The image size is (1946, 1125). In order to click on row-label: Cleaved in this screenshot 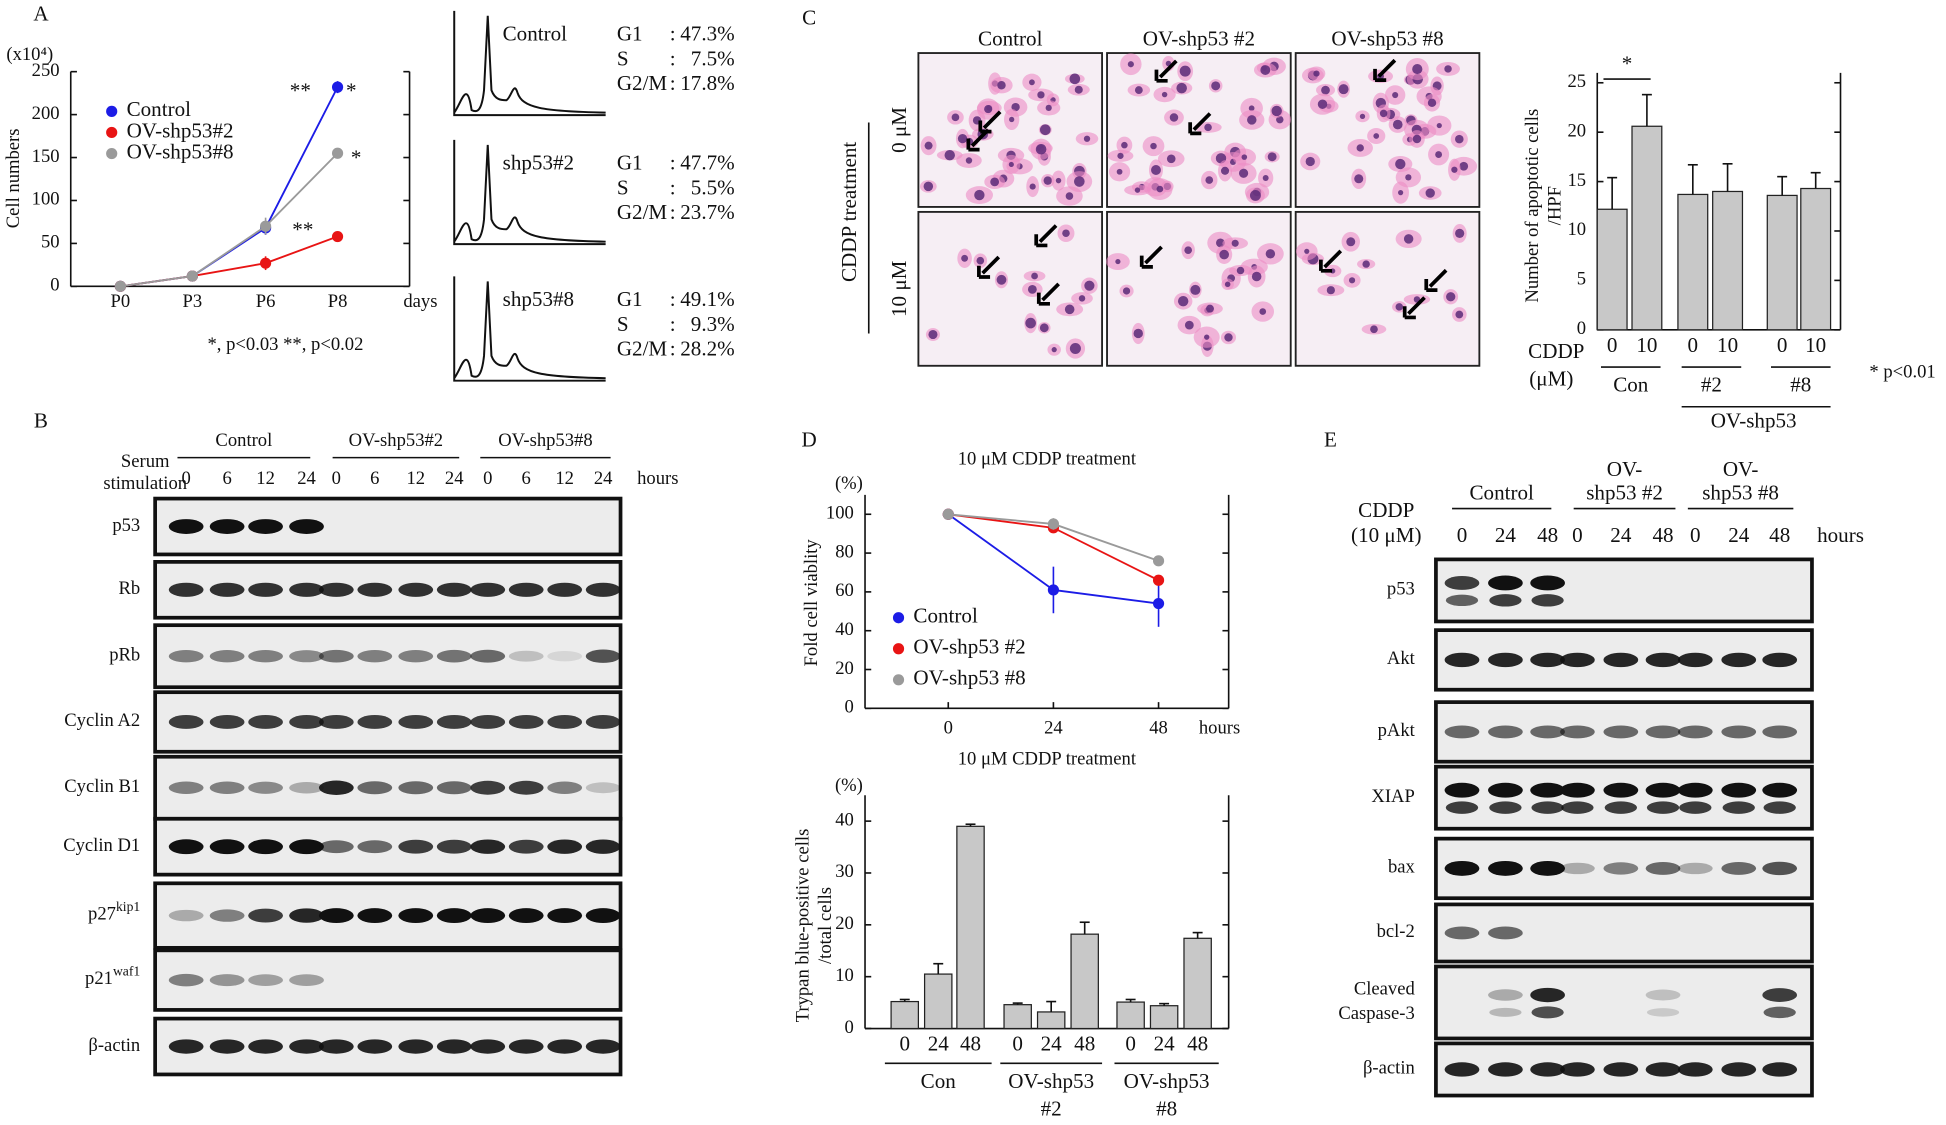, I will do `click(1385, 988)`.